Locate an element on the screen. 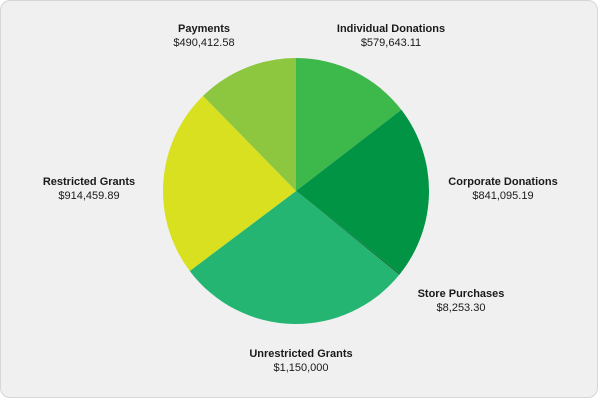 The width and height of the screenshot is (600, 400). pie-slice-unrestricted-grants is located at coordinates (294, 257).